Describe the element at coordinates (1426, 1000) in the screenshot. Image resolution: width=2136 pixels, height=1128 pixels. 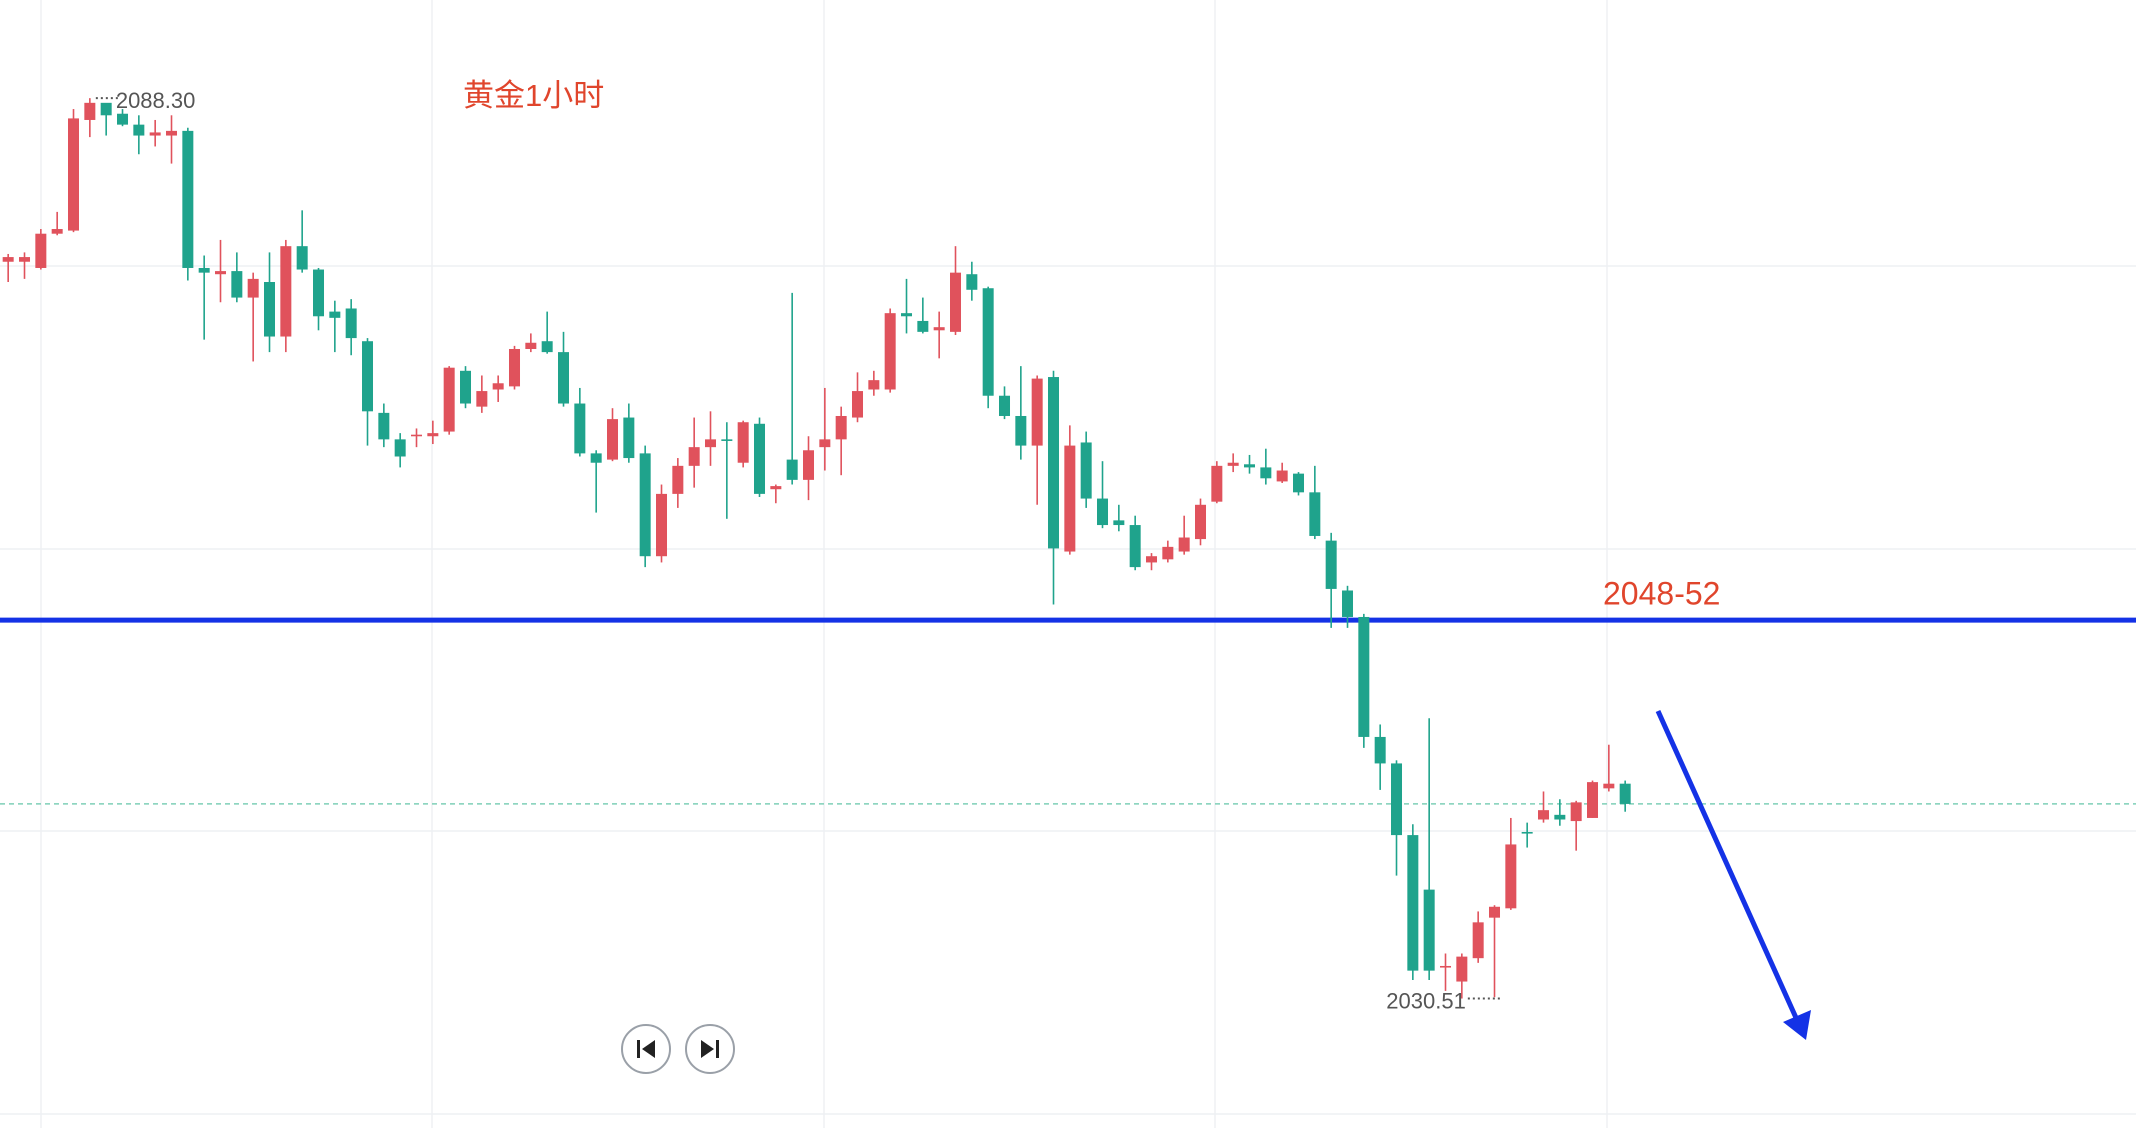
I see `low-label: 2030.51` at that location.